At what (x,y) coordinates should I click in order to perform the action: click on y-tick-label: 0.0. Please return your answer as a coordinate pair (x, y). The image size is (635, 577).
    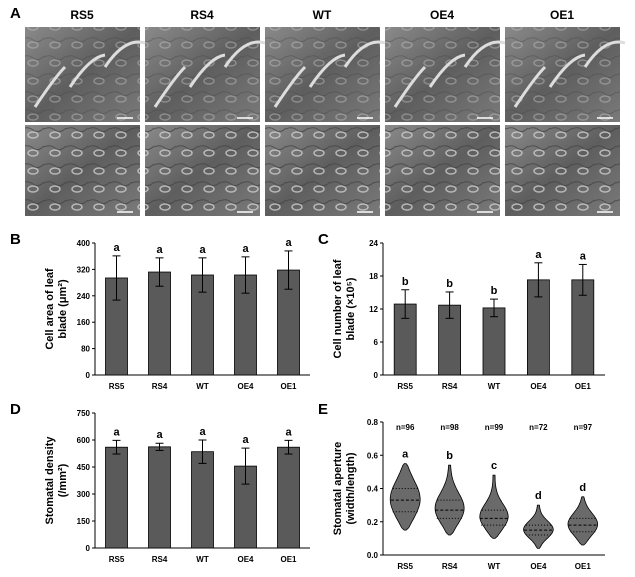
    Looking at the image, I should click on (373, 555).